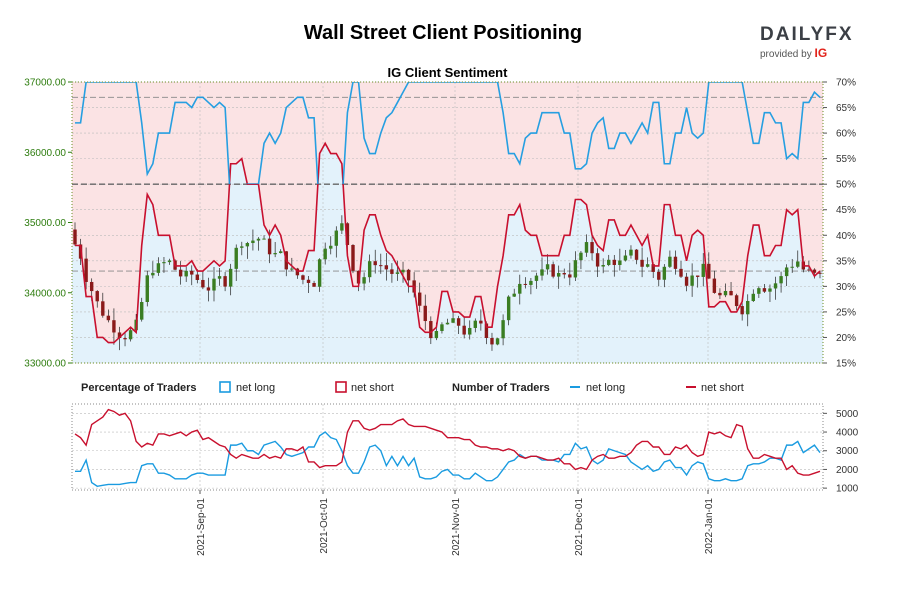  I want to click on chart-title: Wall Street Client Positioning, so click(443, 33).